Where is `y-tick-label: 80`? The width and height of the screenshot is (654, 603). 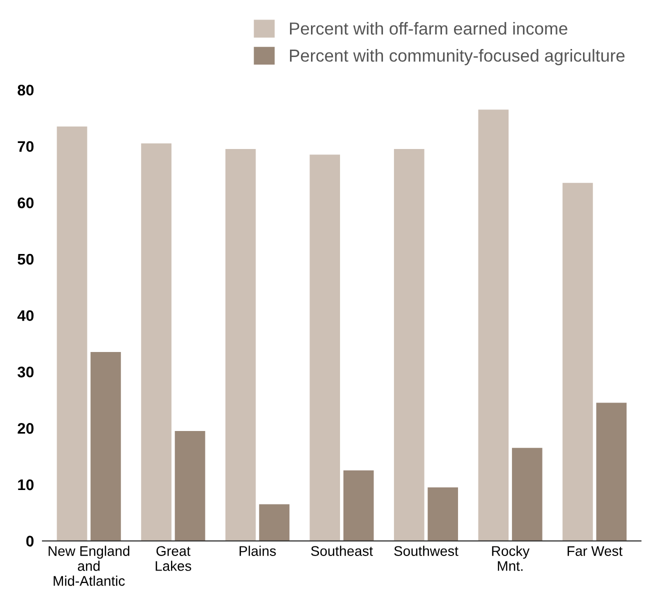 y-tick-label: 80 is located at coordinates (26, 90).